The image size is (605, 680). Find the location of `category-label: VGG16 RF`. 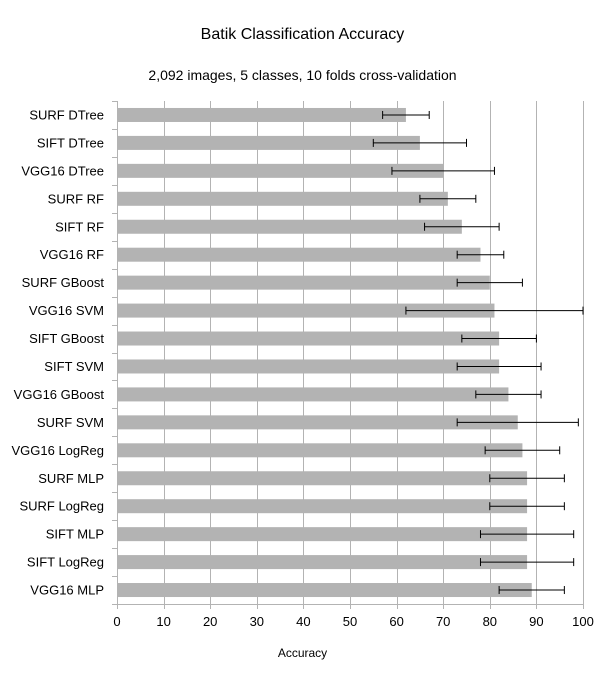

category-label: VGG16 RF is located at coordinates (72, 254).